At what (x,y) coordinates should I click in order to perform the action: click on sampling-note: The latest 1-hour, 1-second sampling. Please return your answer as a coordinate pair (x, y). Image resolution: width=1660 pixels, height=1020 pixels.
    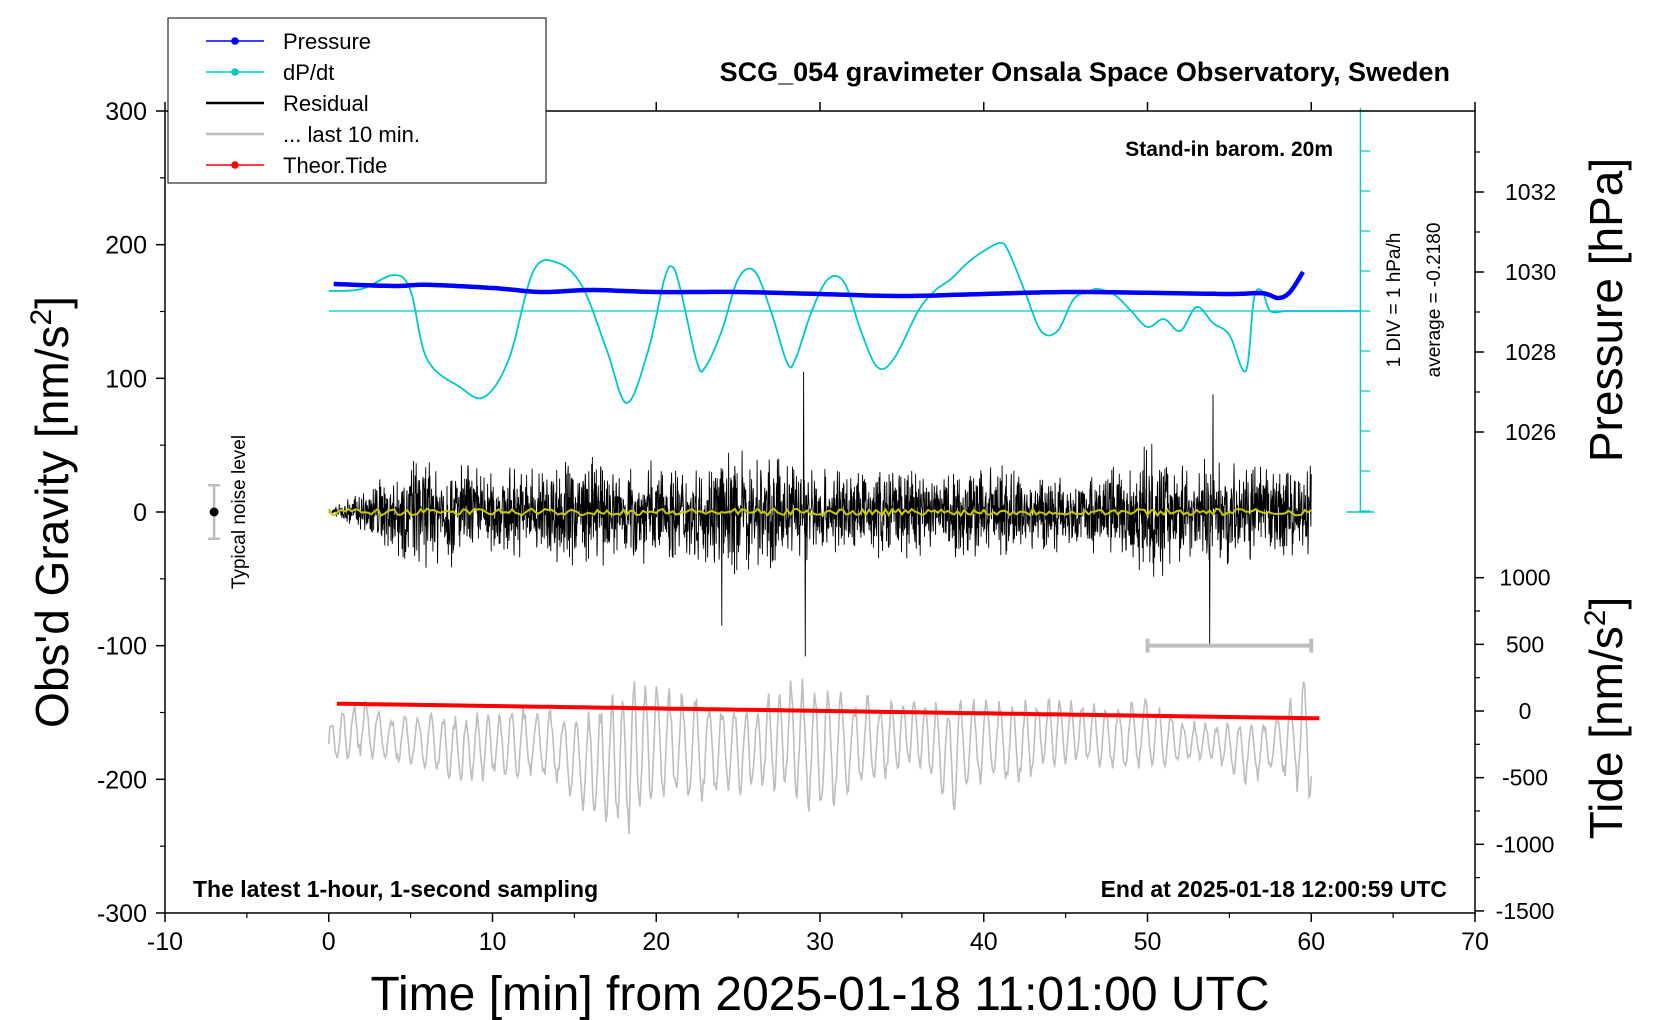
    Looking at the image, I should click on (395, 889).